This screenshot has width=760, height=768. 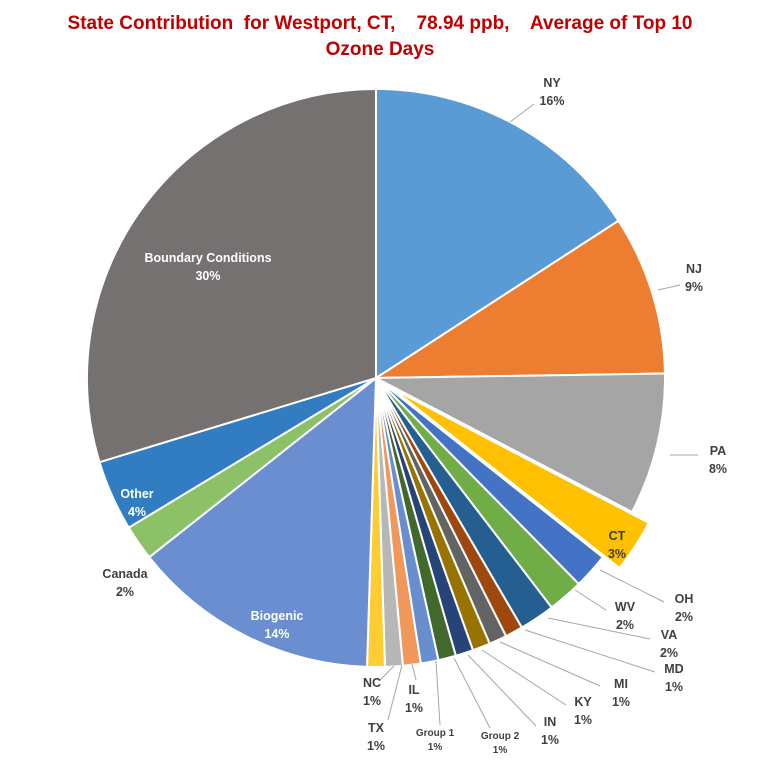 I want to click on label-name-canada: Canada, so click(x=125, y=574).